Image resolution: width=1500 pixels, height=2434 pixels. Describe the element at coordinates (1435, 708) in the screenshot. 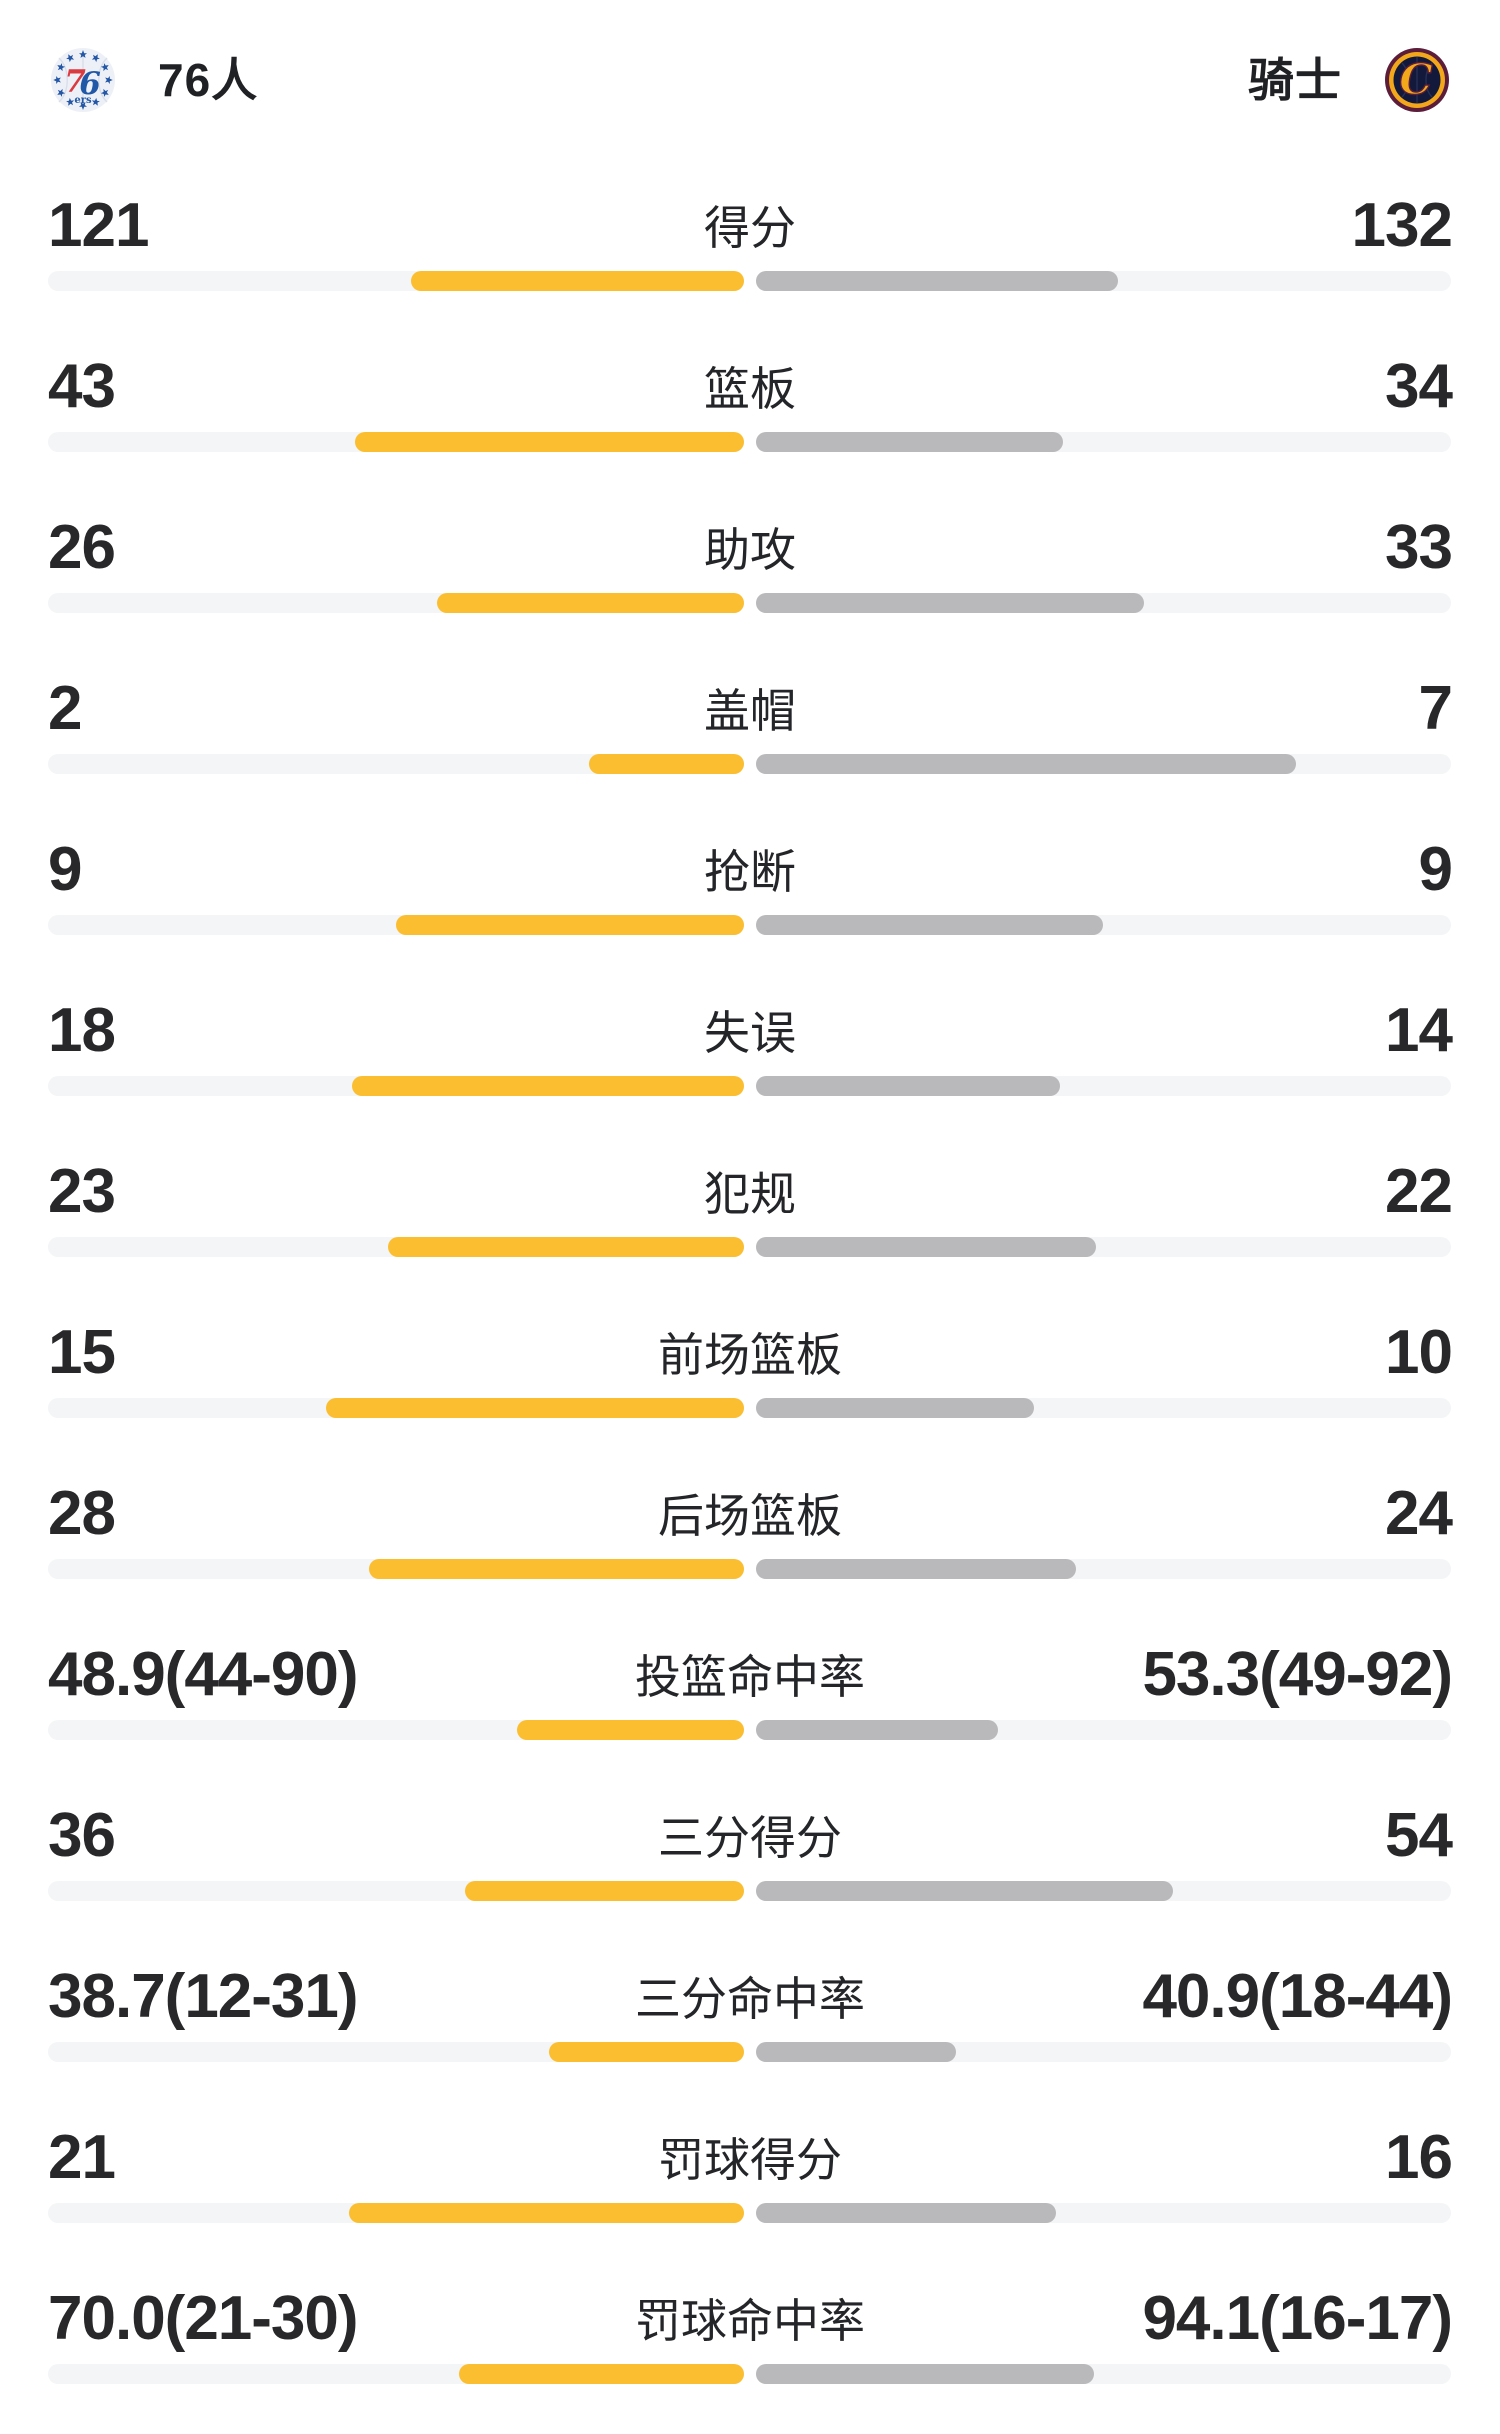

I see `stat-value-right: 7` at that location.